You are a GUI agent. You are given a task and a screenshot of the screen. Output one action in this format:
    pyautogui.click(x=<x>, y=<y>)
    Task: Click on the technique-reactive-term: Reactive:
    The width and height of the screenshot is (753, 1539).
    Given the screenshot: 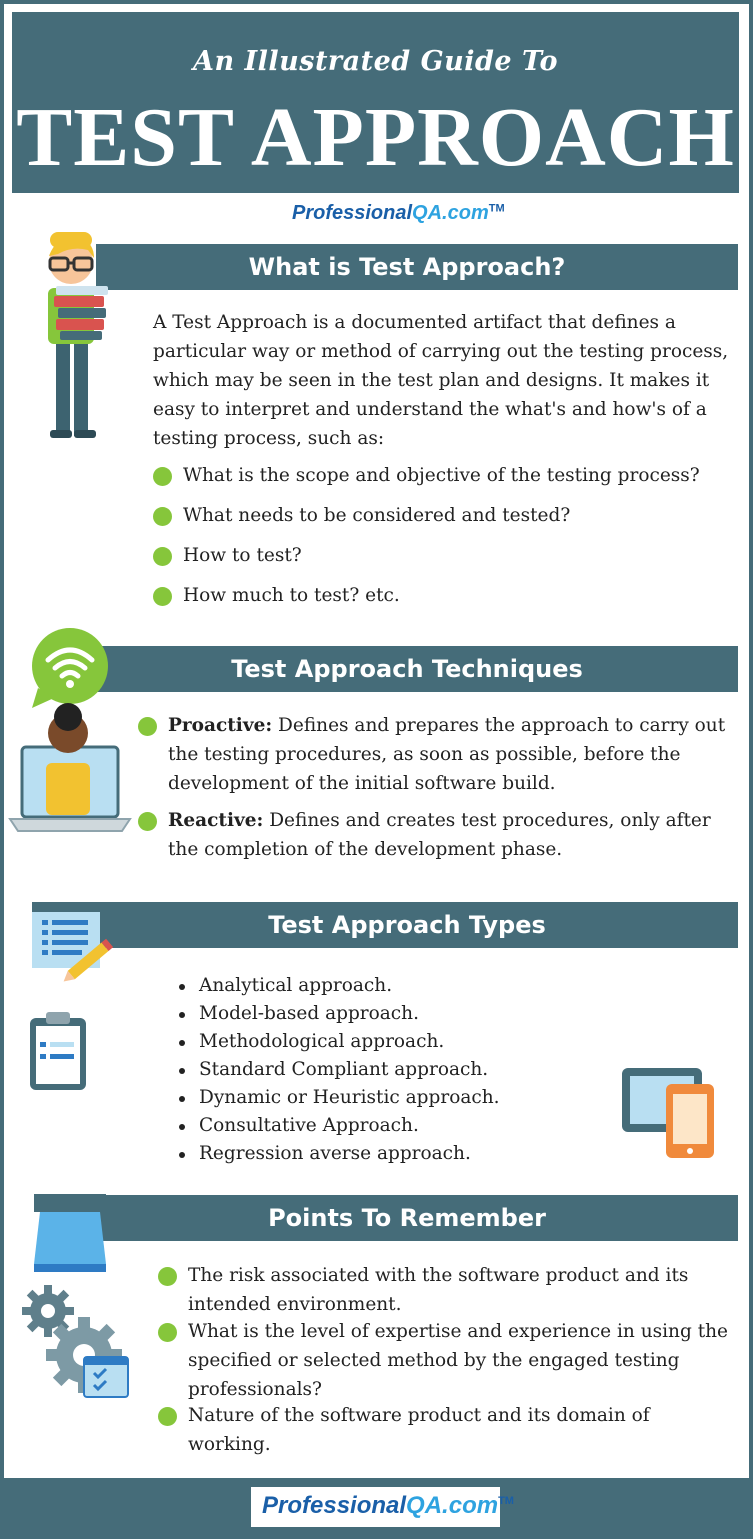 What is the action you would take?
    pyautogui.click(x=216, y=820)
    